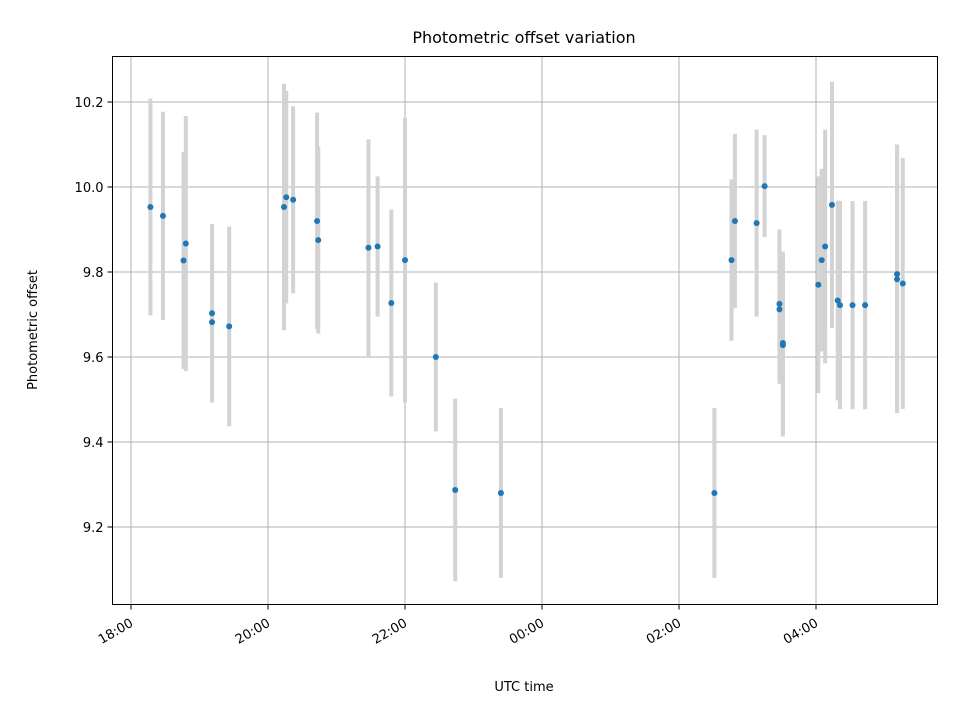  Describe the element at coordinates (93, 443) in the screenshot. I see `y-tick-label: 9.4` at that location.